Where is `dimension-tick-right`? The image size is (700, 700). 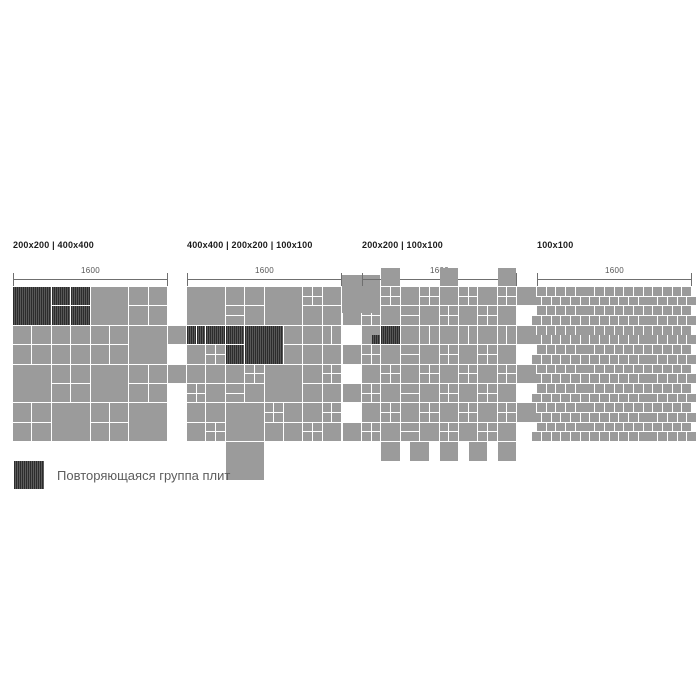
dimension-tick-right is located at coordinates (691, 279).